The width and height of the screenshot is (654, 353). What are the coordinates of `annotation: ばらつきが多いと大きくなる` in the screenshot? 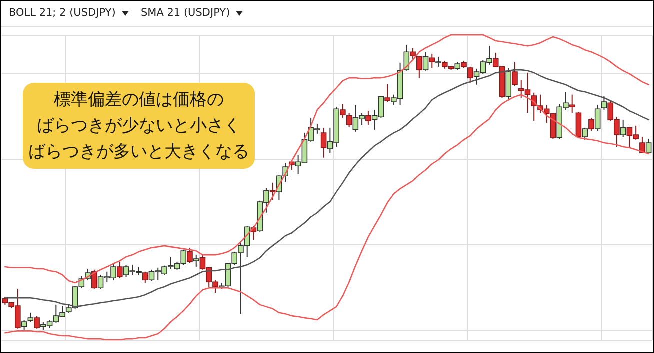 It's located at (139, 152).